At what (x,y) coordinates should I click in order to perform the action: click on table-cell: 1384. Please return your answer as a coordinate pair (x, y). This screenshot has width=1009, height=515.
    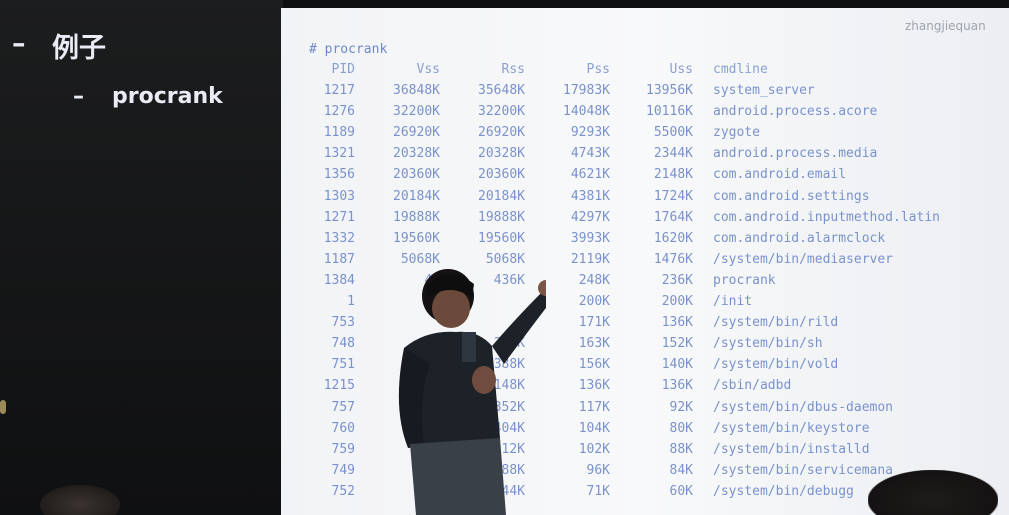
    Looking at the image, I should click on (339, 280).